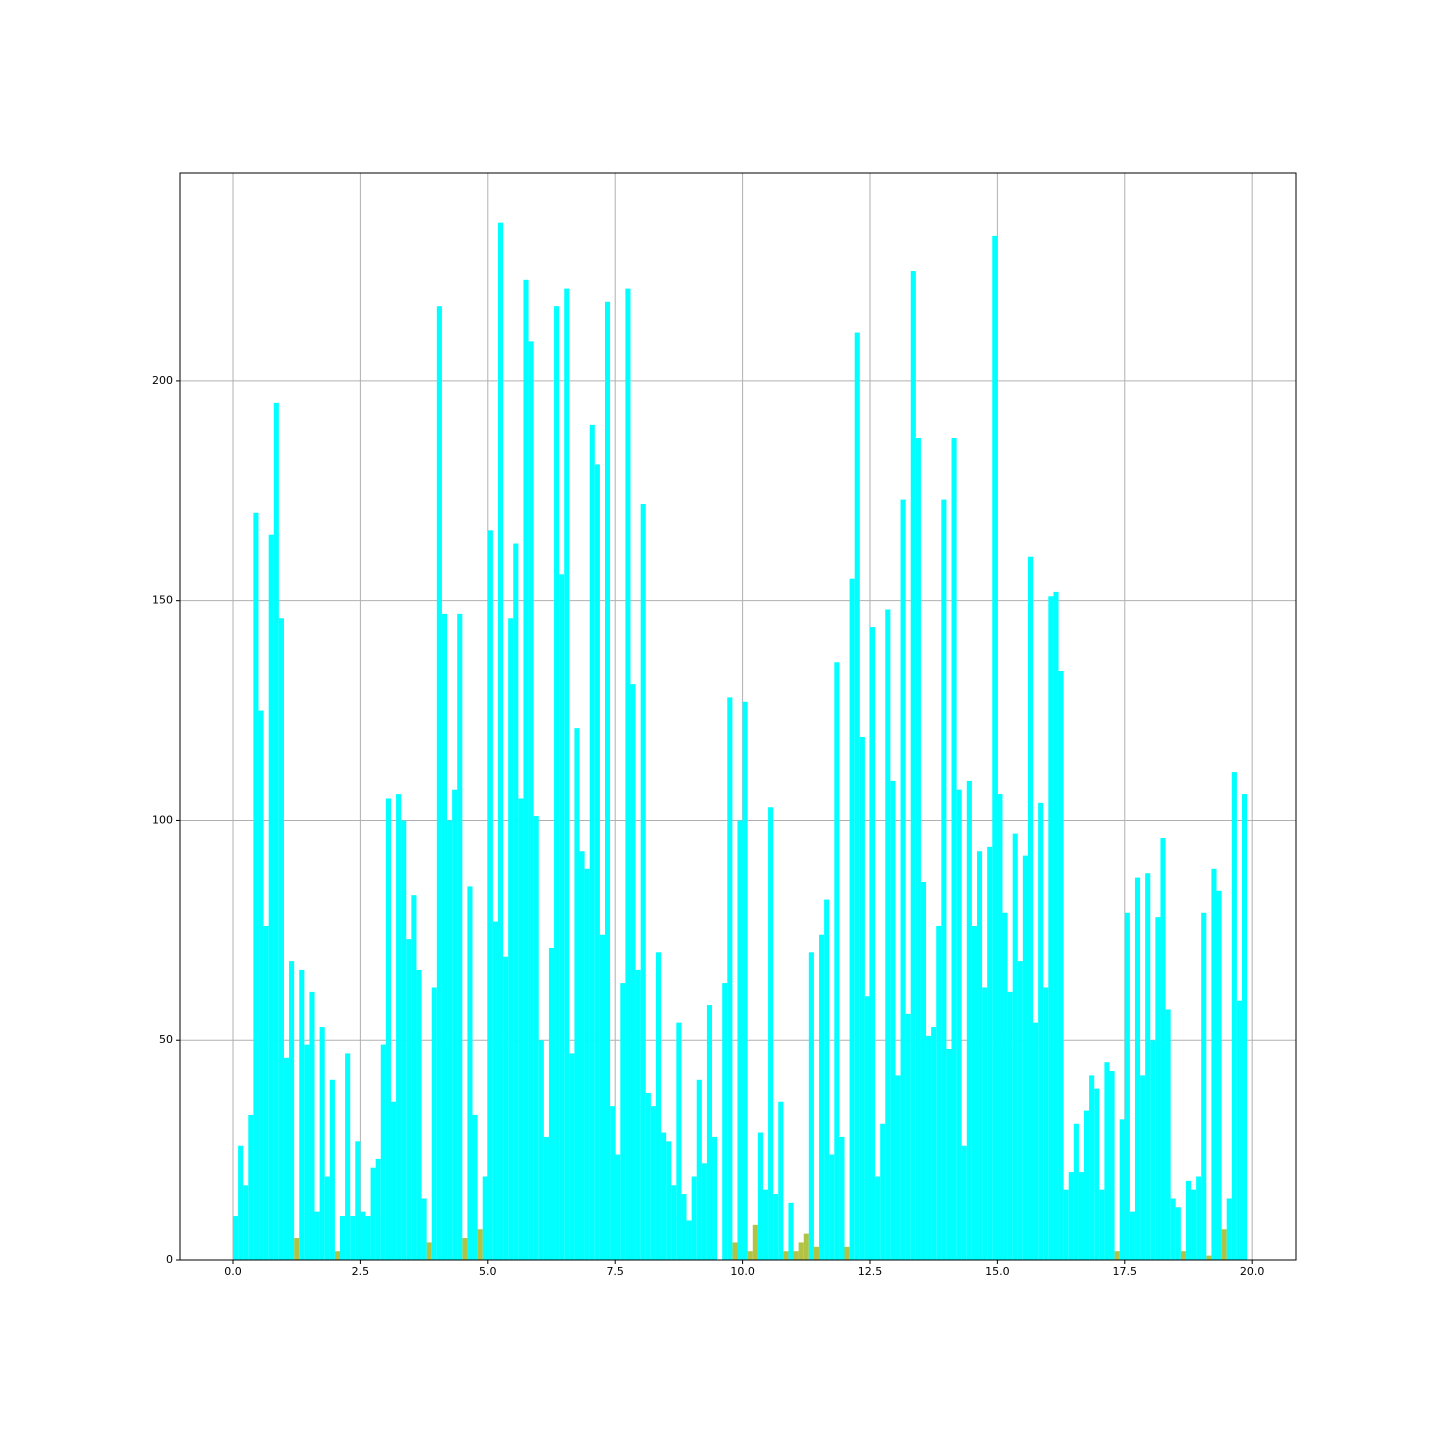 The image size is (1440, 1444). Describe the element at coordinates (615, 1271) in the screenshot. I see `x-tick-label: 7.5` at that location.